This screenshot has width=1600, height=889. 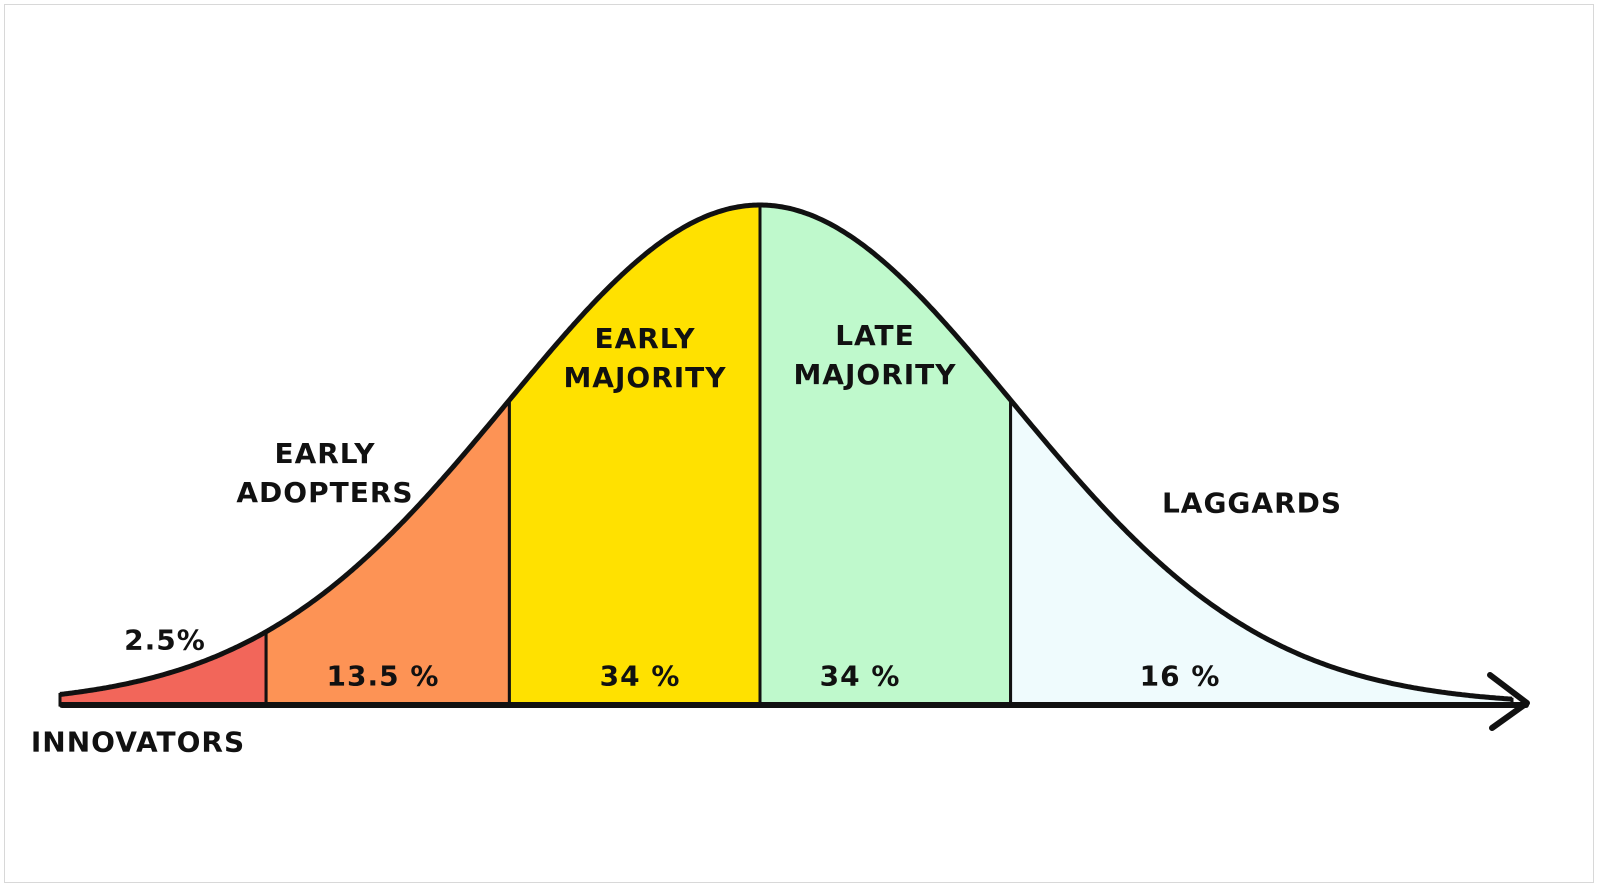 What do you see at coordinates (875, 354) in the screenshot?
I see `category-label: LATE MAJORITY` at bounding box center [875, 354].